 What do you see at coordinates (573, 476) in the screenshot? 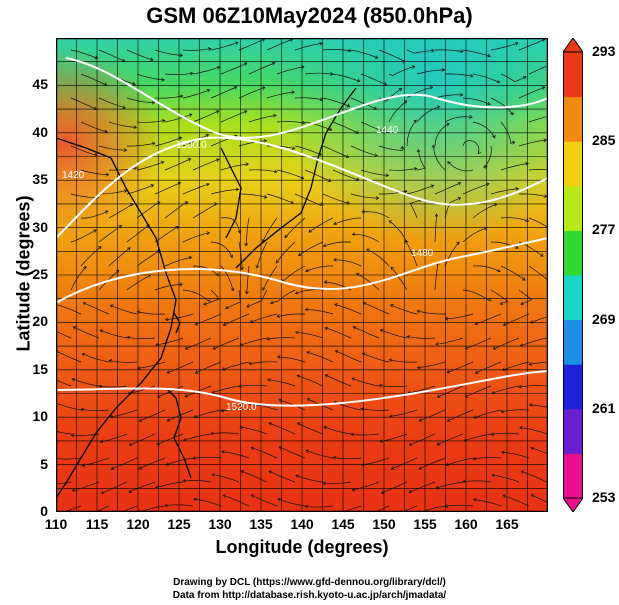
I see `colorbar-swatch` at bounding box center [573, 476].